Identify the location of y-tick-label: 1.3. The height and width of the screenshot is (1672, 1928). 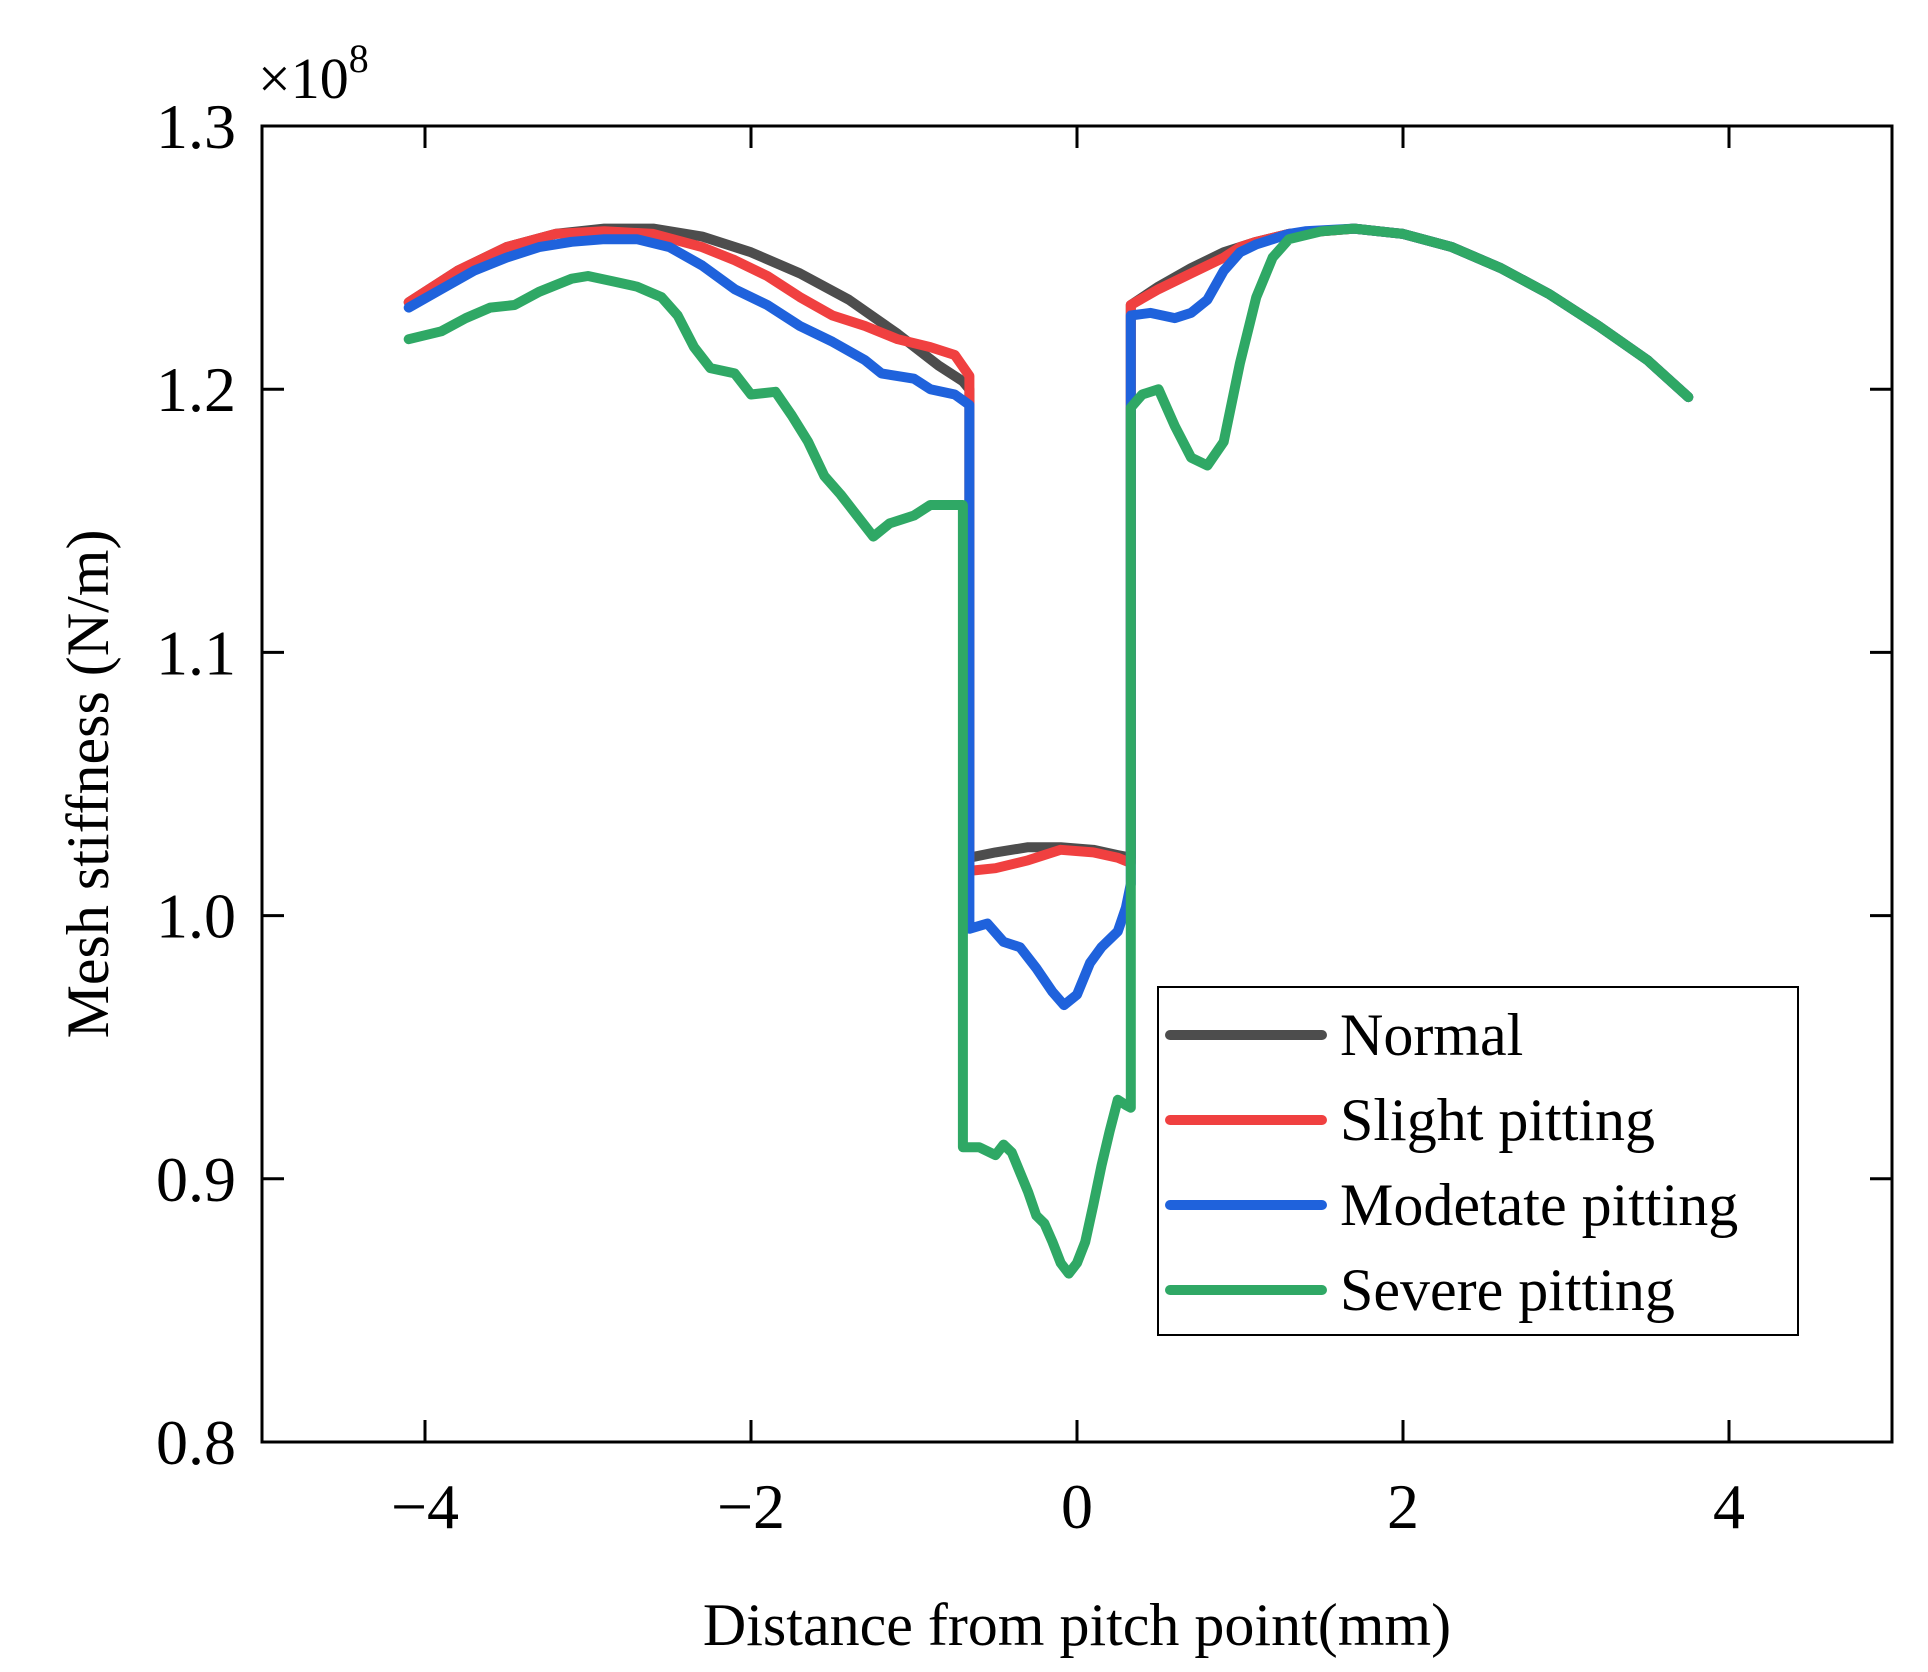
(196, 126).